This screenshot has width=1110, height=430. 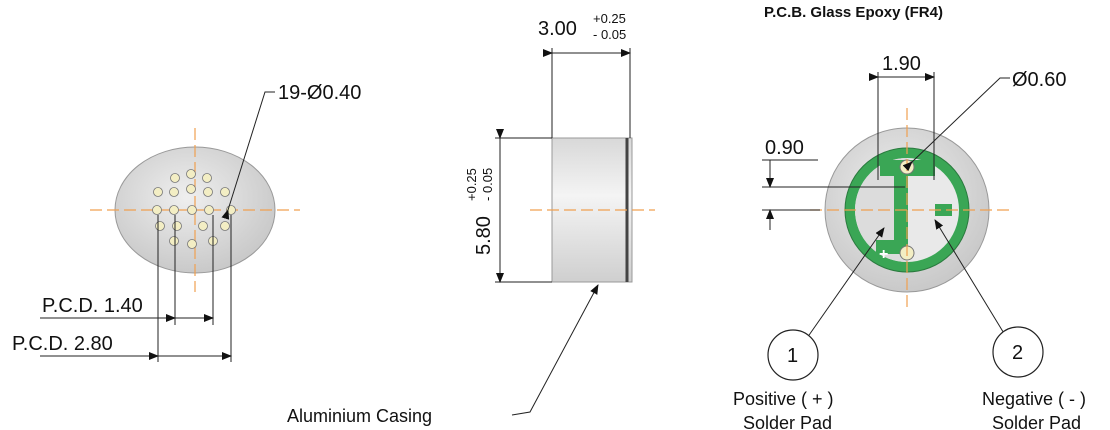 What do you see at coordinates (1039, 80) in the screenshot?
I see `pad-diameter: Ø0.60` at bounding box center [1039, 80].